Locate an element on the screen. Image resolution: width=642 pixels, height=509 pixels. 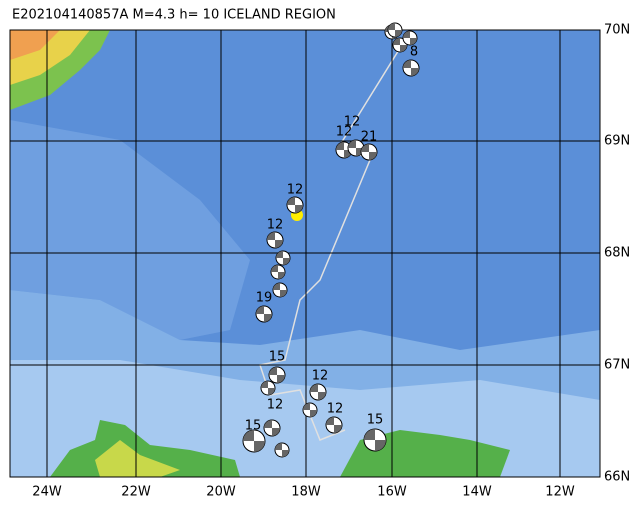
lon-label: 12W is located at coordinates (560, 492).